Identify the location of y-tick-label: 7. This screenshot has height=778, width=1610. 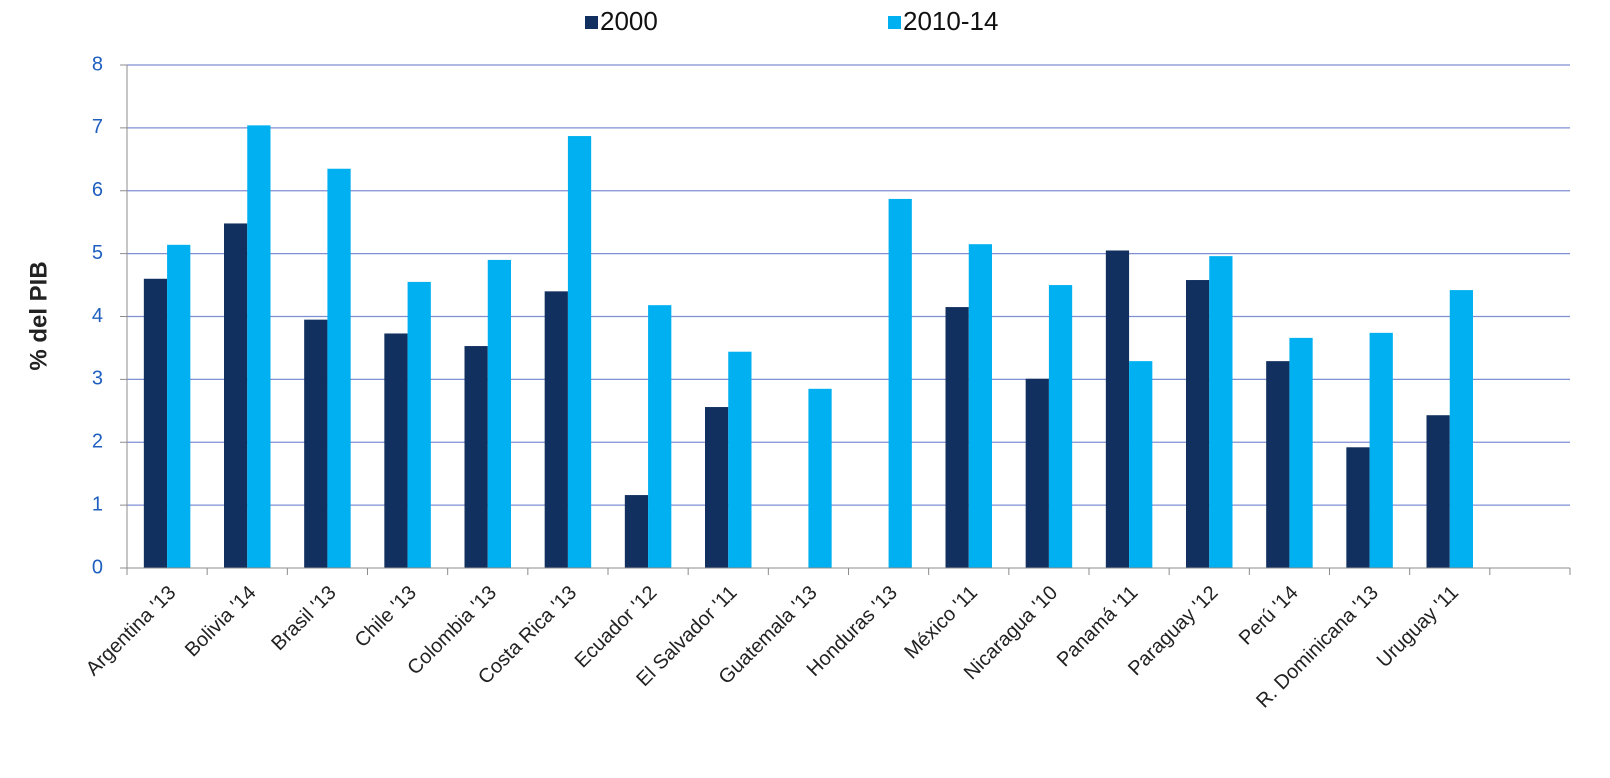
(97, 127).